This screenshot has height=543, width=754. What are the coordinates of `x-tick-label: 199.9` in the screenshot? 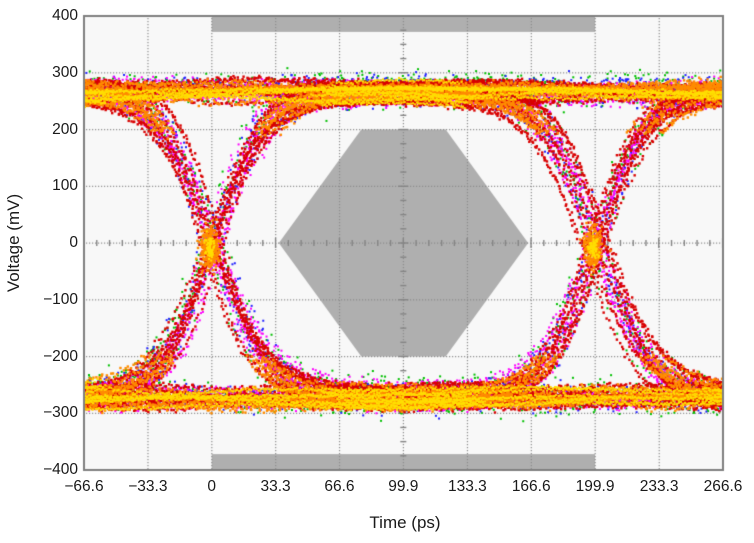 It's located at (595, 486).